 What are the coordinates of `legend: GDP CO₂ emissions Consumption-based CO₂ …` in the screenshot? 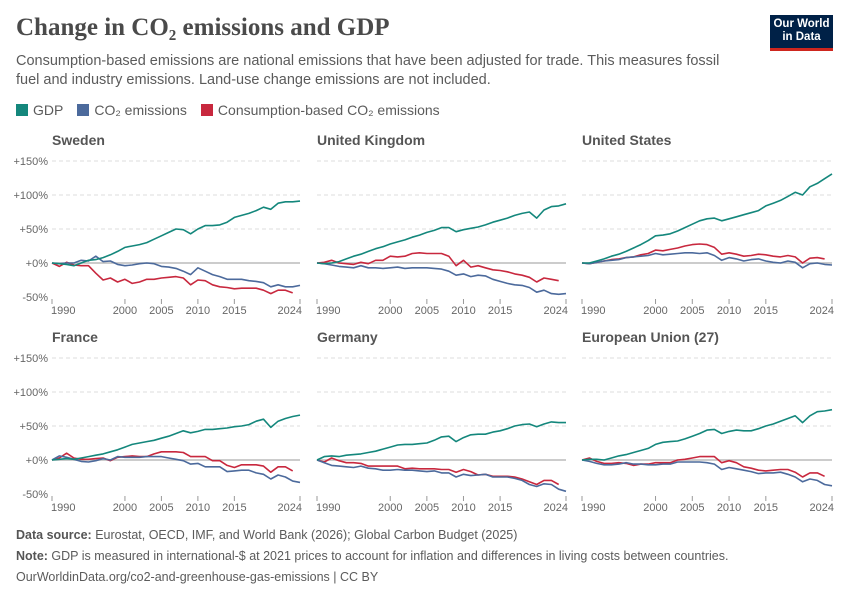 It's located at (228, 110).